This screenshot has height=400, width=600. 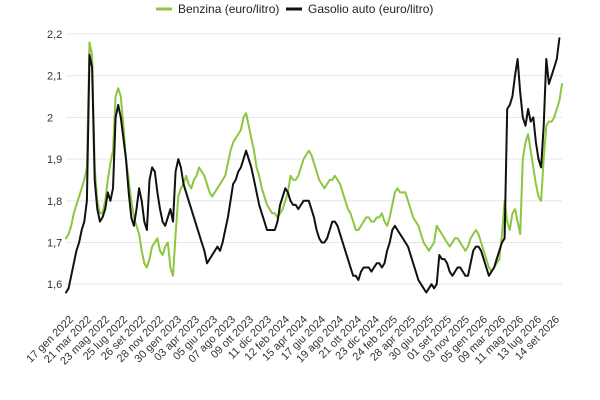 I want to click on y-tick-label: 1,6, so click(x=54, y=285).